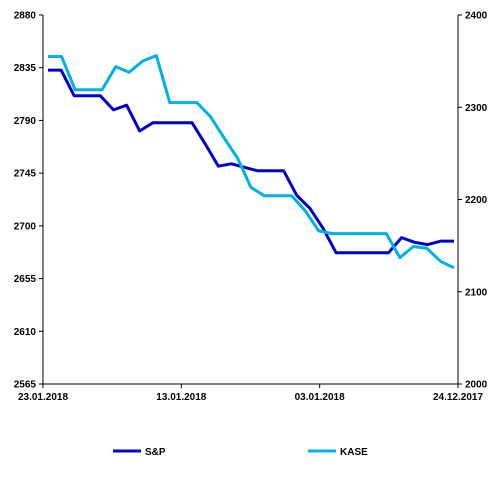 The image size is (497, 483). I want to click on x-tick-label: 24.12.2017, so click(458, 397).